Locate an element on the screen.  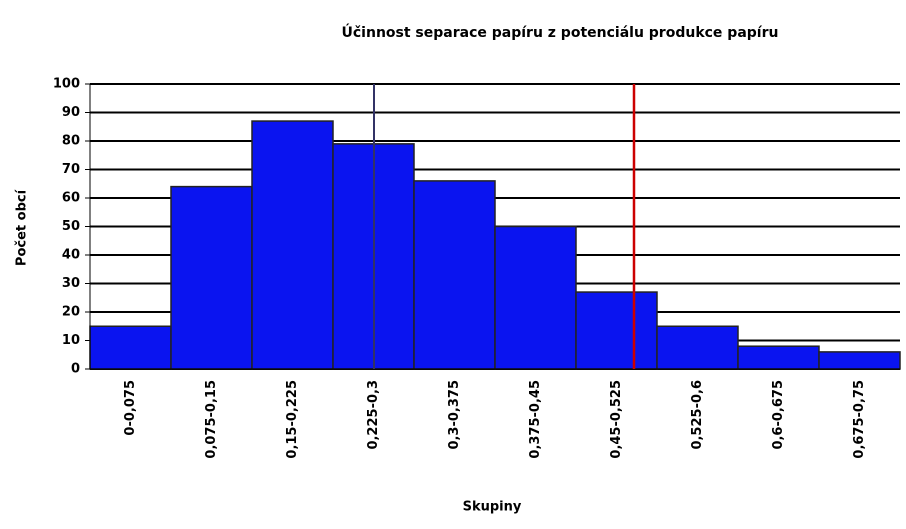
y-tick-label: 0 is located at coordinates (75, 369).